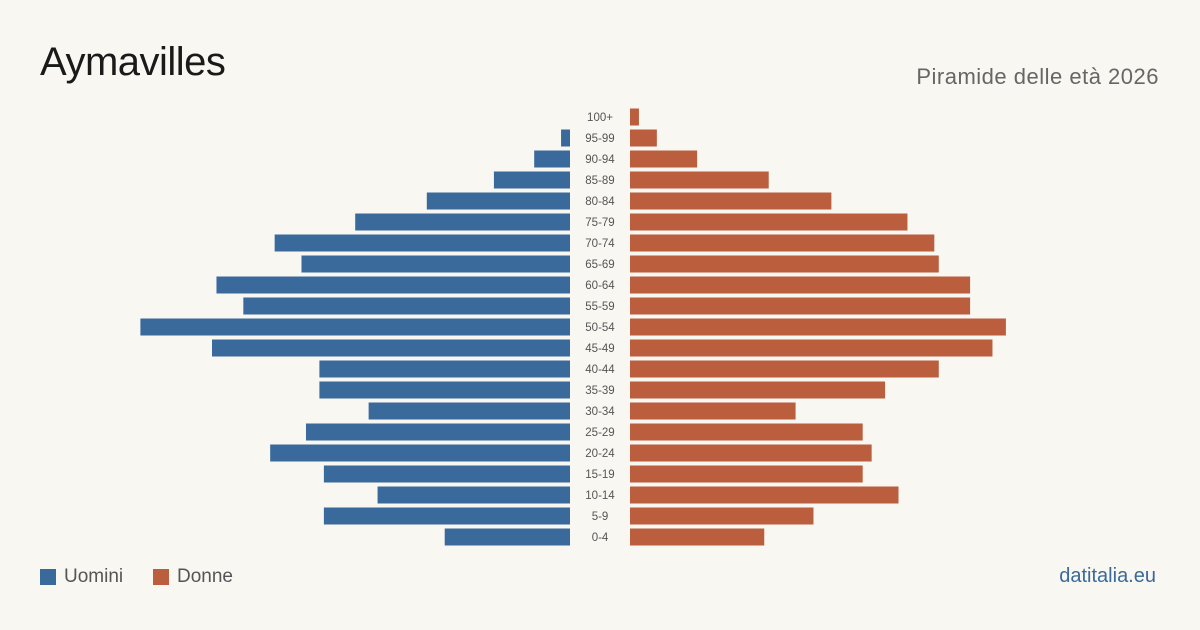 This screenshot has width=1200, height=630. Describe the element at coordinates (599, 265) in the screenshot. I see `age-label-65-69: 65-69` at that location.